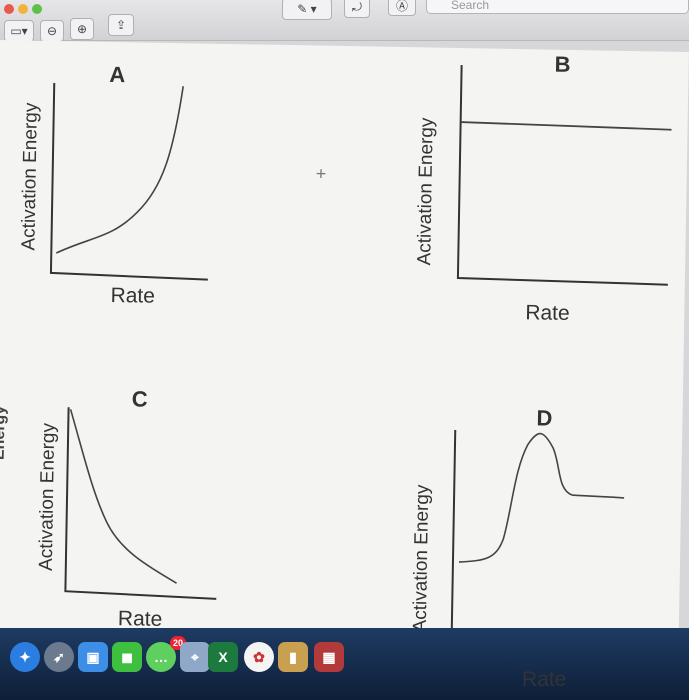 The width and height of the screenshot is (689, 700). I want to click on graph-a-label: A, so click(117, 74).